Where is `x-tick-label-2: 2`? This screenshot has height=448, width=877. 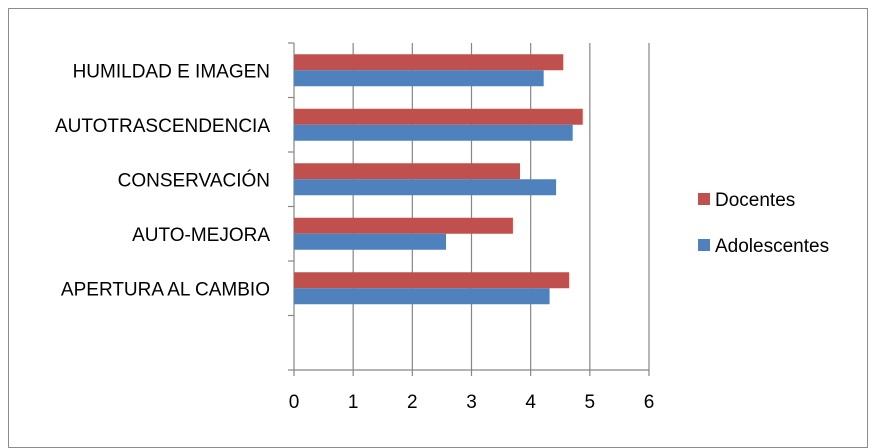 x-tick-label-2: 2 is located at coordinates (412, 402).